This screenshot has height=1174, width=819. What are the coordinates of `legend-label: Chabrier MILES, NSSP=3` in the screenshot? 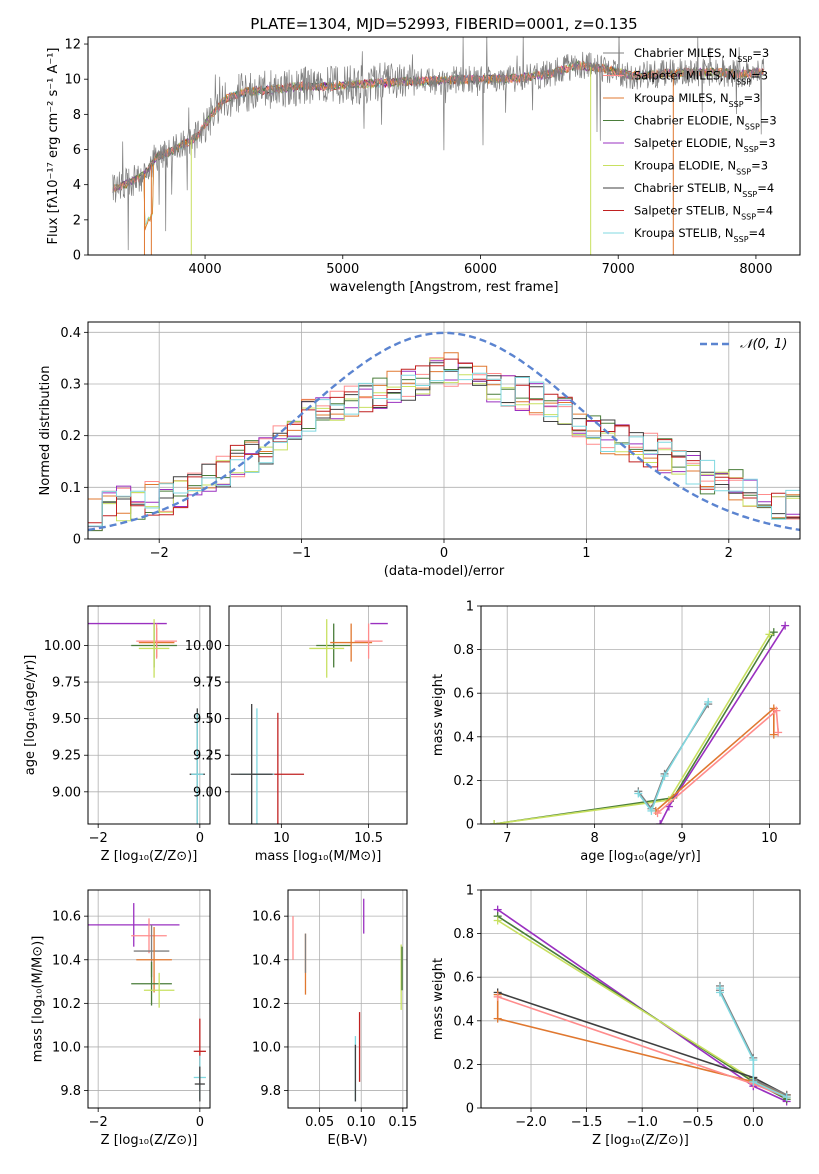 It's located at (701, 55).